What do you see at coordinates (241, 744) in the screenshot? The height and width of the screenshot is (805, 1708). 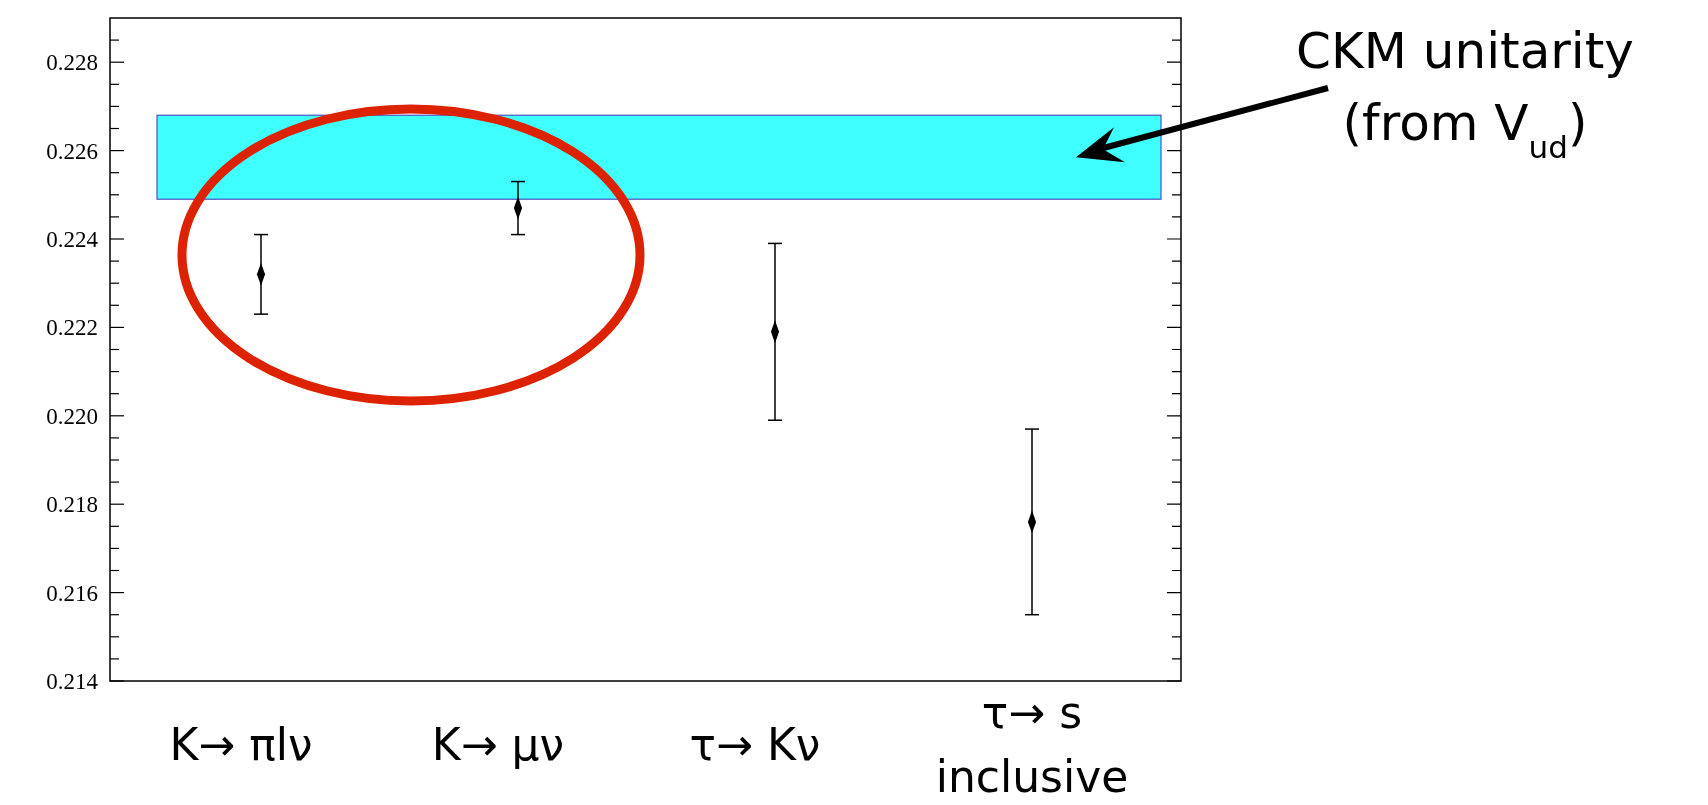 I see `x-tick-label: K→ πlν` at bounding box center [241, 744].